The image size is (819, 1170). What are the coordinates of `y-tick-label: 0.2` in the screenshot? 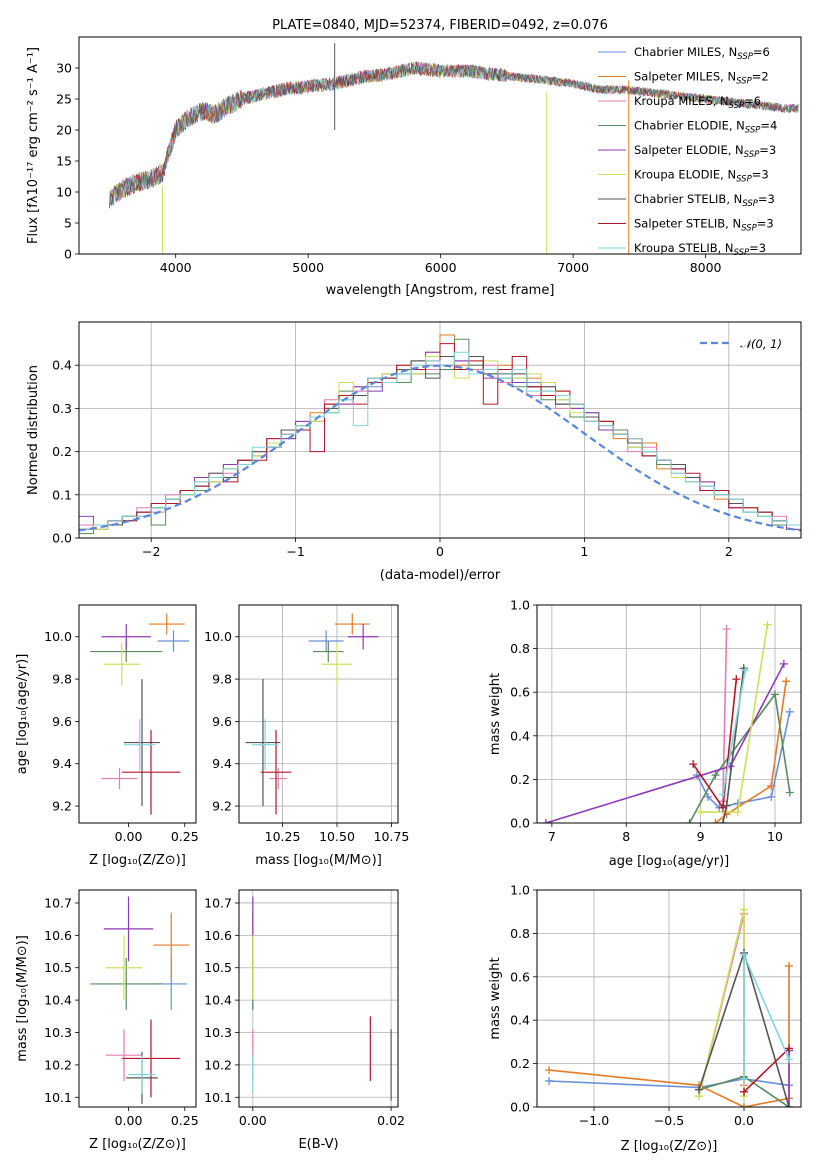 It's located at (520, 779).